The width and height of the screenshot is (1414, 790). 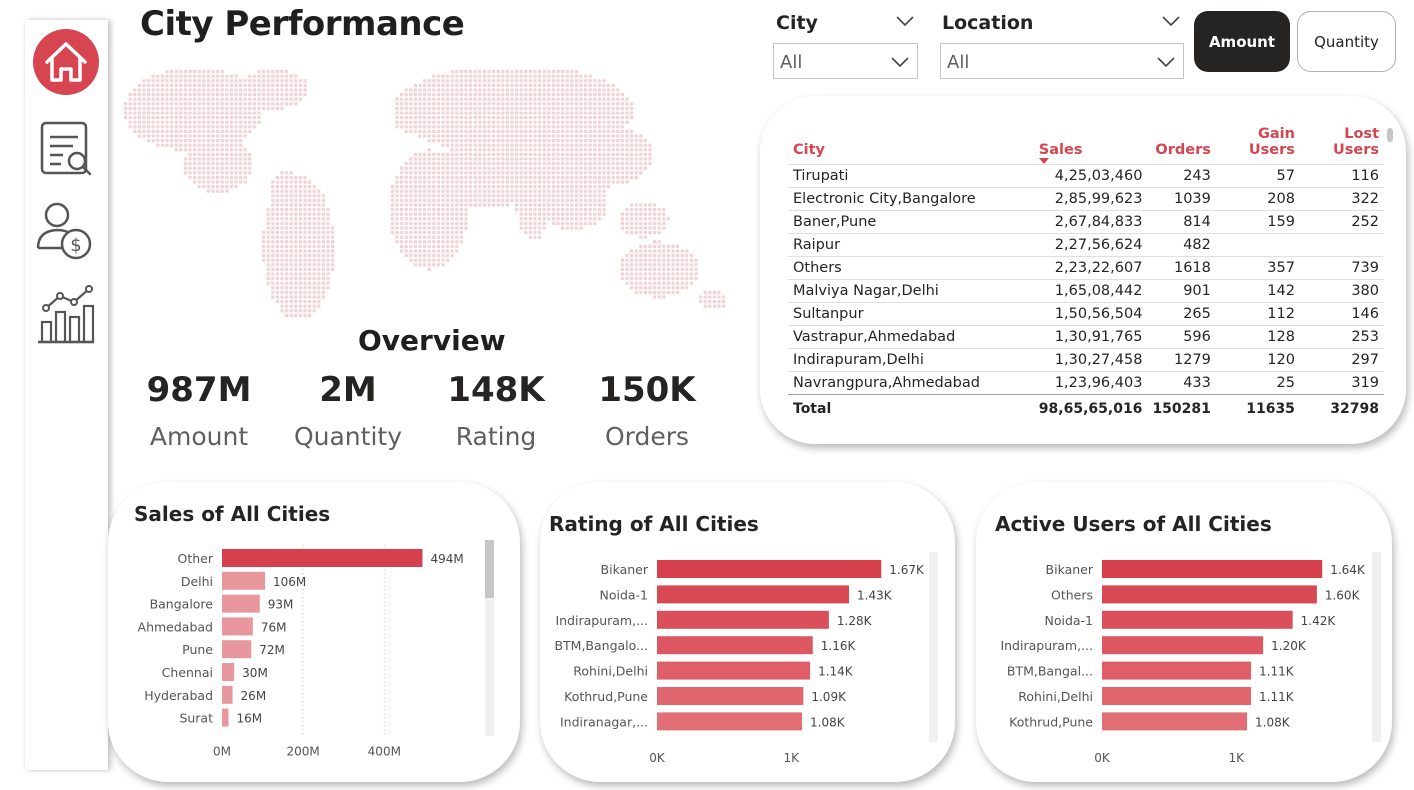 What do you see at coordinates (1086, 291) in the screenshot?
I see `table-row: Malviya Nagar,Delhi 1,65,08,442 901 142 380` at bounding box center [1086, 291].